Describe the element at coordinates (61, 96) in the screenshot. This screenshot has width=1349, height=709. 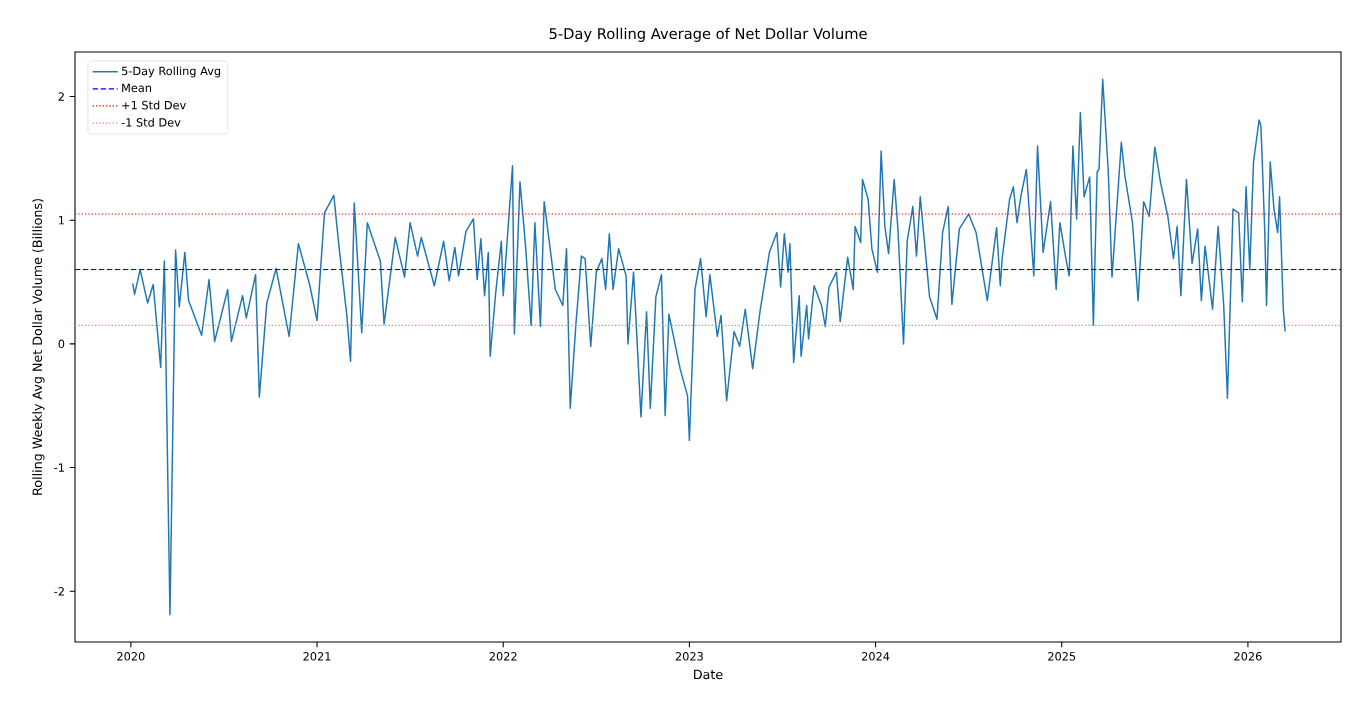
I see `y-tick-label: 2` at that location.